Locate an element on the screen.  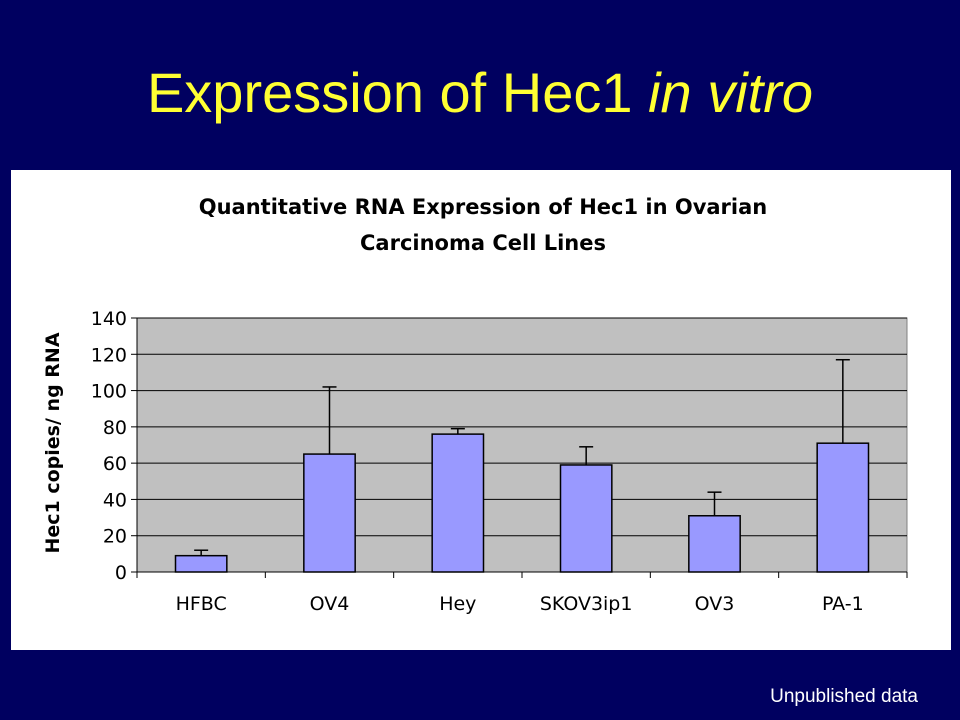
x-tick-label: Hey is located at coordinates (457, 604).